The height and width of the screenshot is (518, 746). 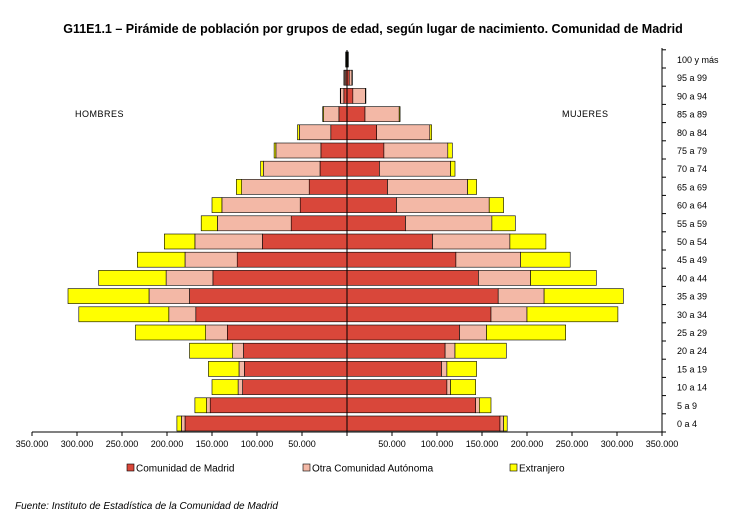 What do you see at coordinates (392, 444) in the screenshot?
I see `x-tick-label-8: 50.000` at bounding box center [392, 444].